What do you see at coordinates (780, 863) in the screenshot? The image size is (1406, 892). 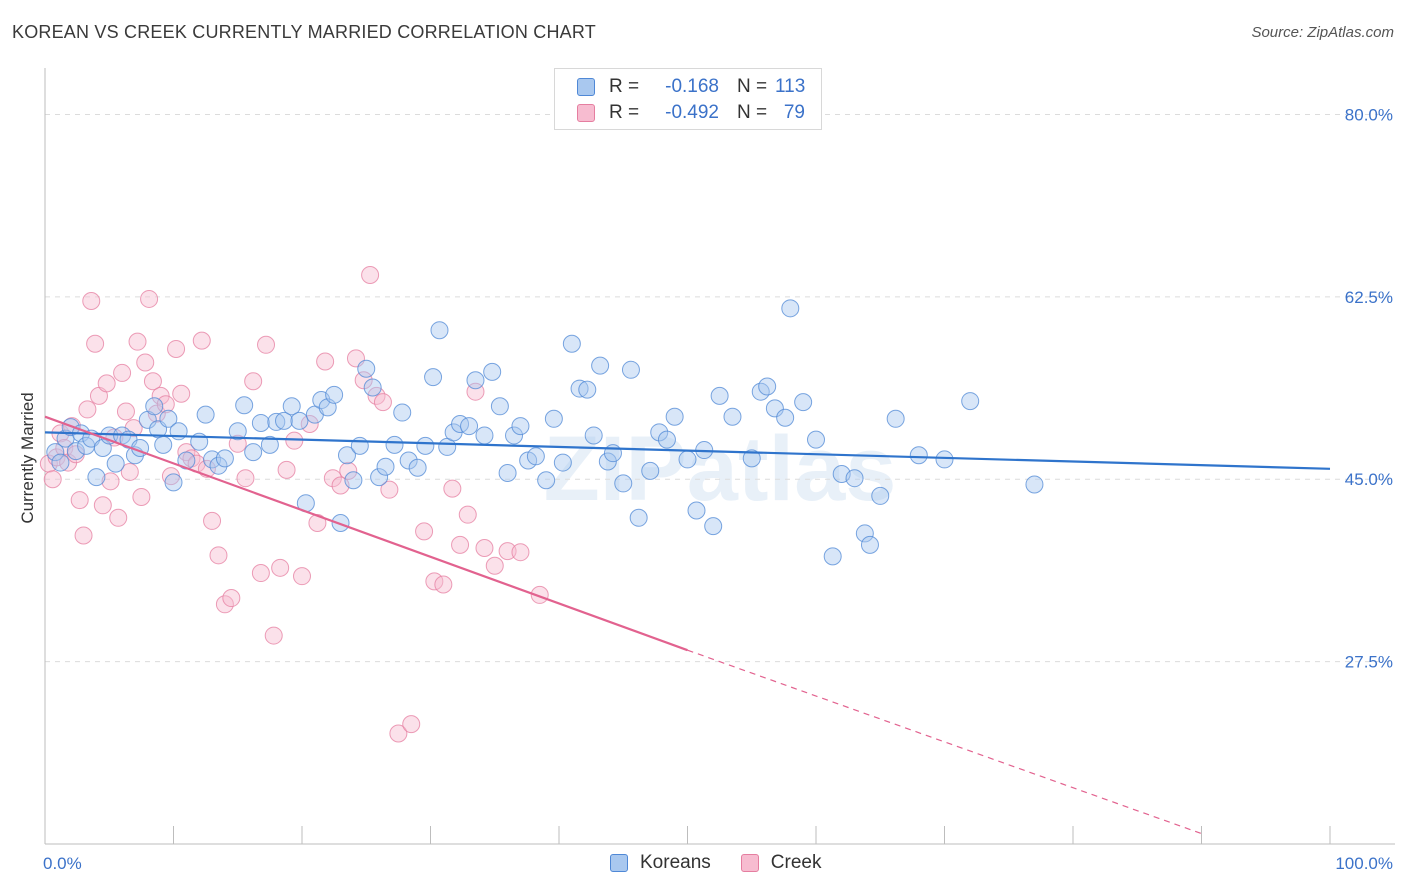 I see `legend-item-creek: Creek` at bounding box center [780, 863].